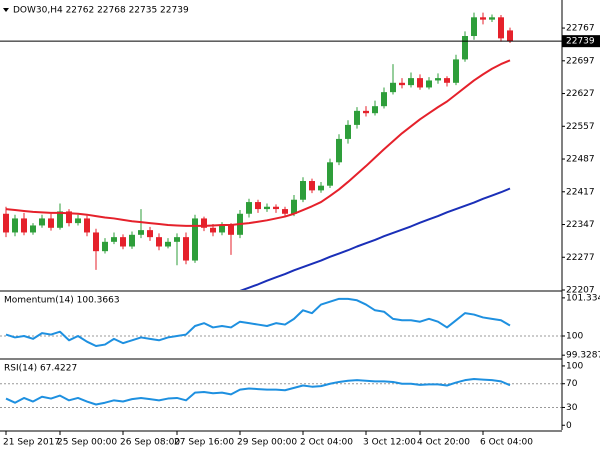  What do you see at coordinates (580, 61) in the screenshot?
I see `y-tick-label: 22697` at bounding box center [580, 61].